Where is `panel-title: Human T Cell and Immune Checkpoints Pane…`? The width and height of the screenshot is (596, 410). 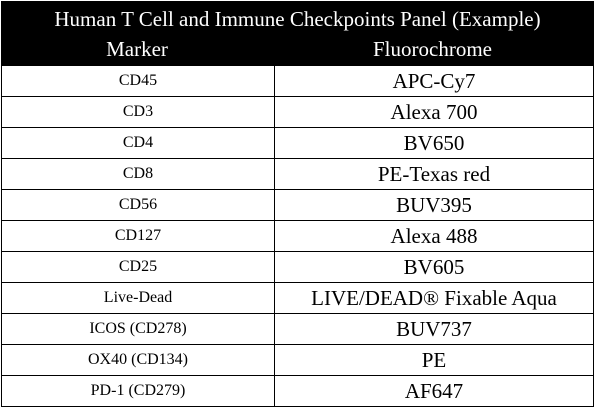 panel-title: Human T Cell and Immune Checkpoints Pane… is located at coordinates (297, 19).